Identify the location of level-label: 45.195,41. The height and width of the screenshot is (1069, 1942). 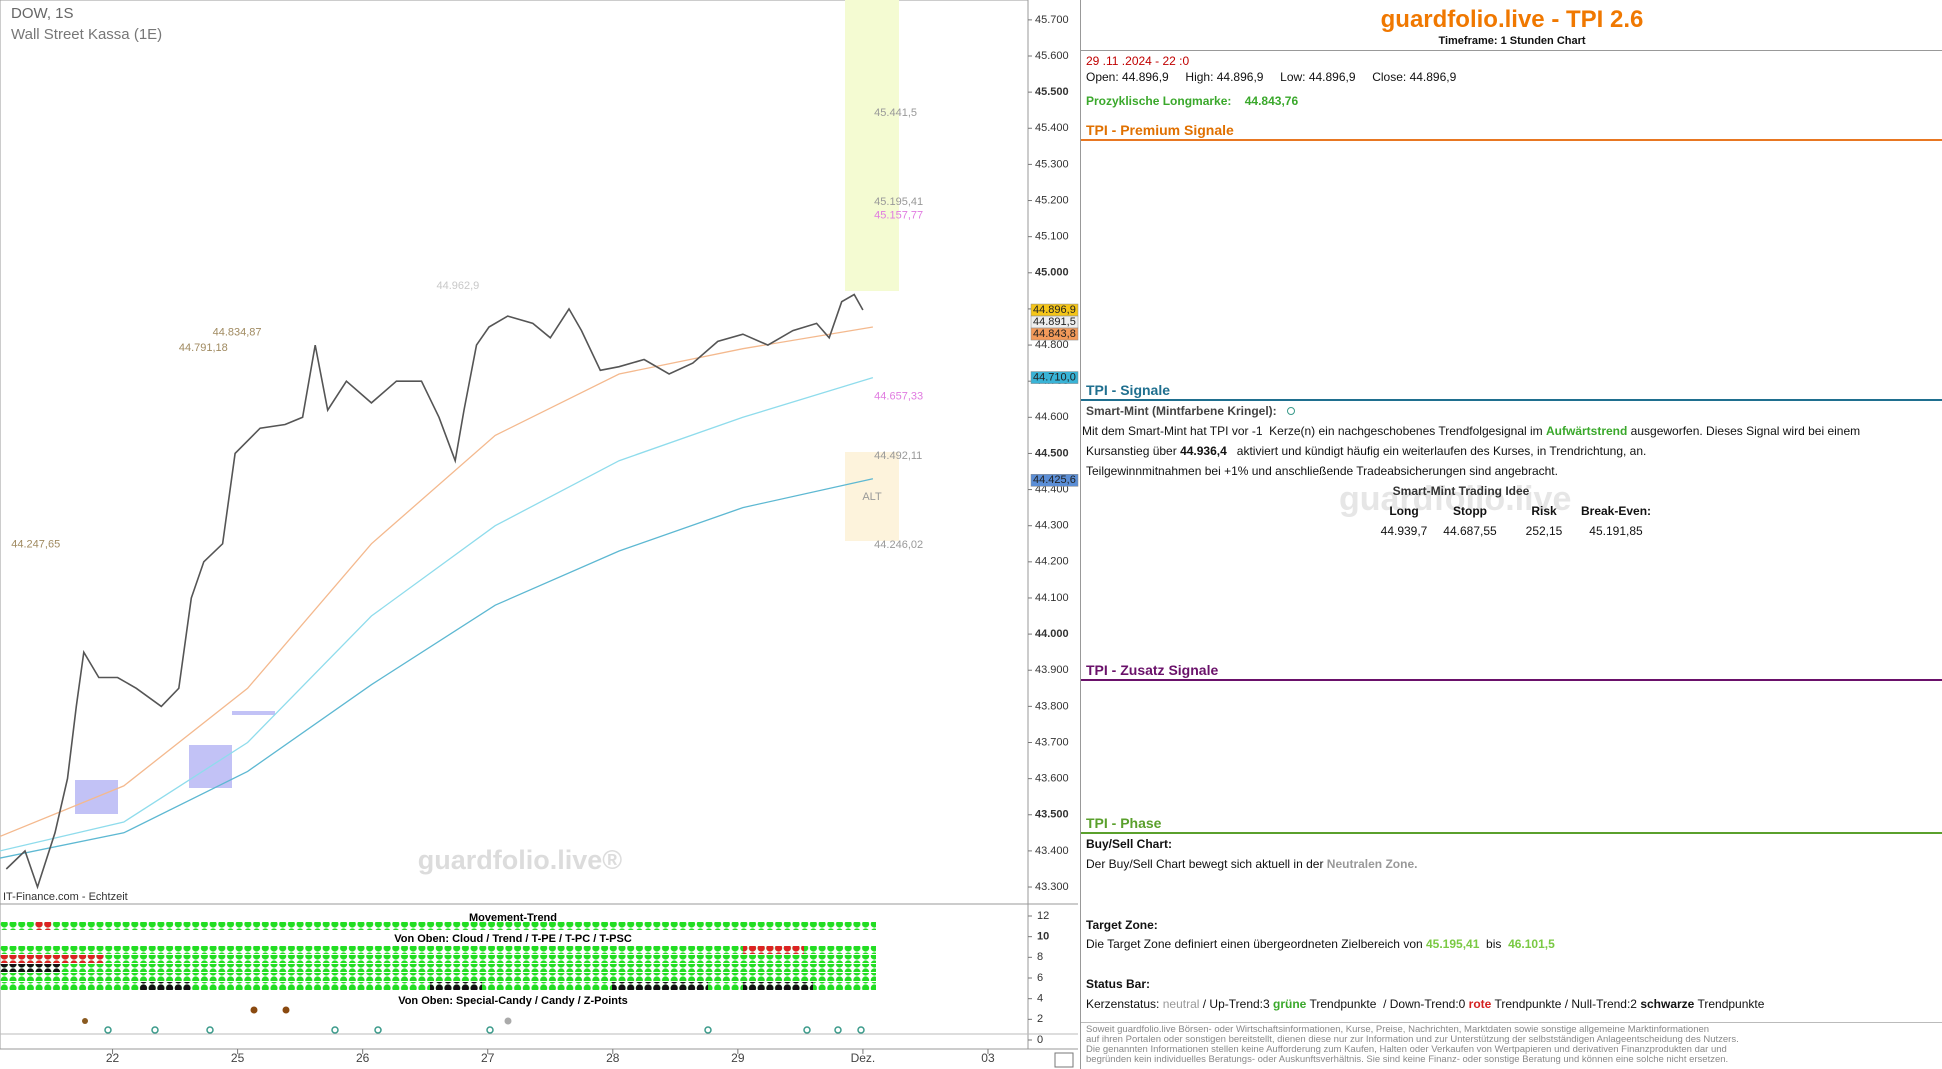
(898, 202).